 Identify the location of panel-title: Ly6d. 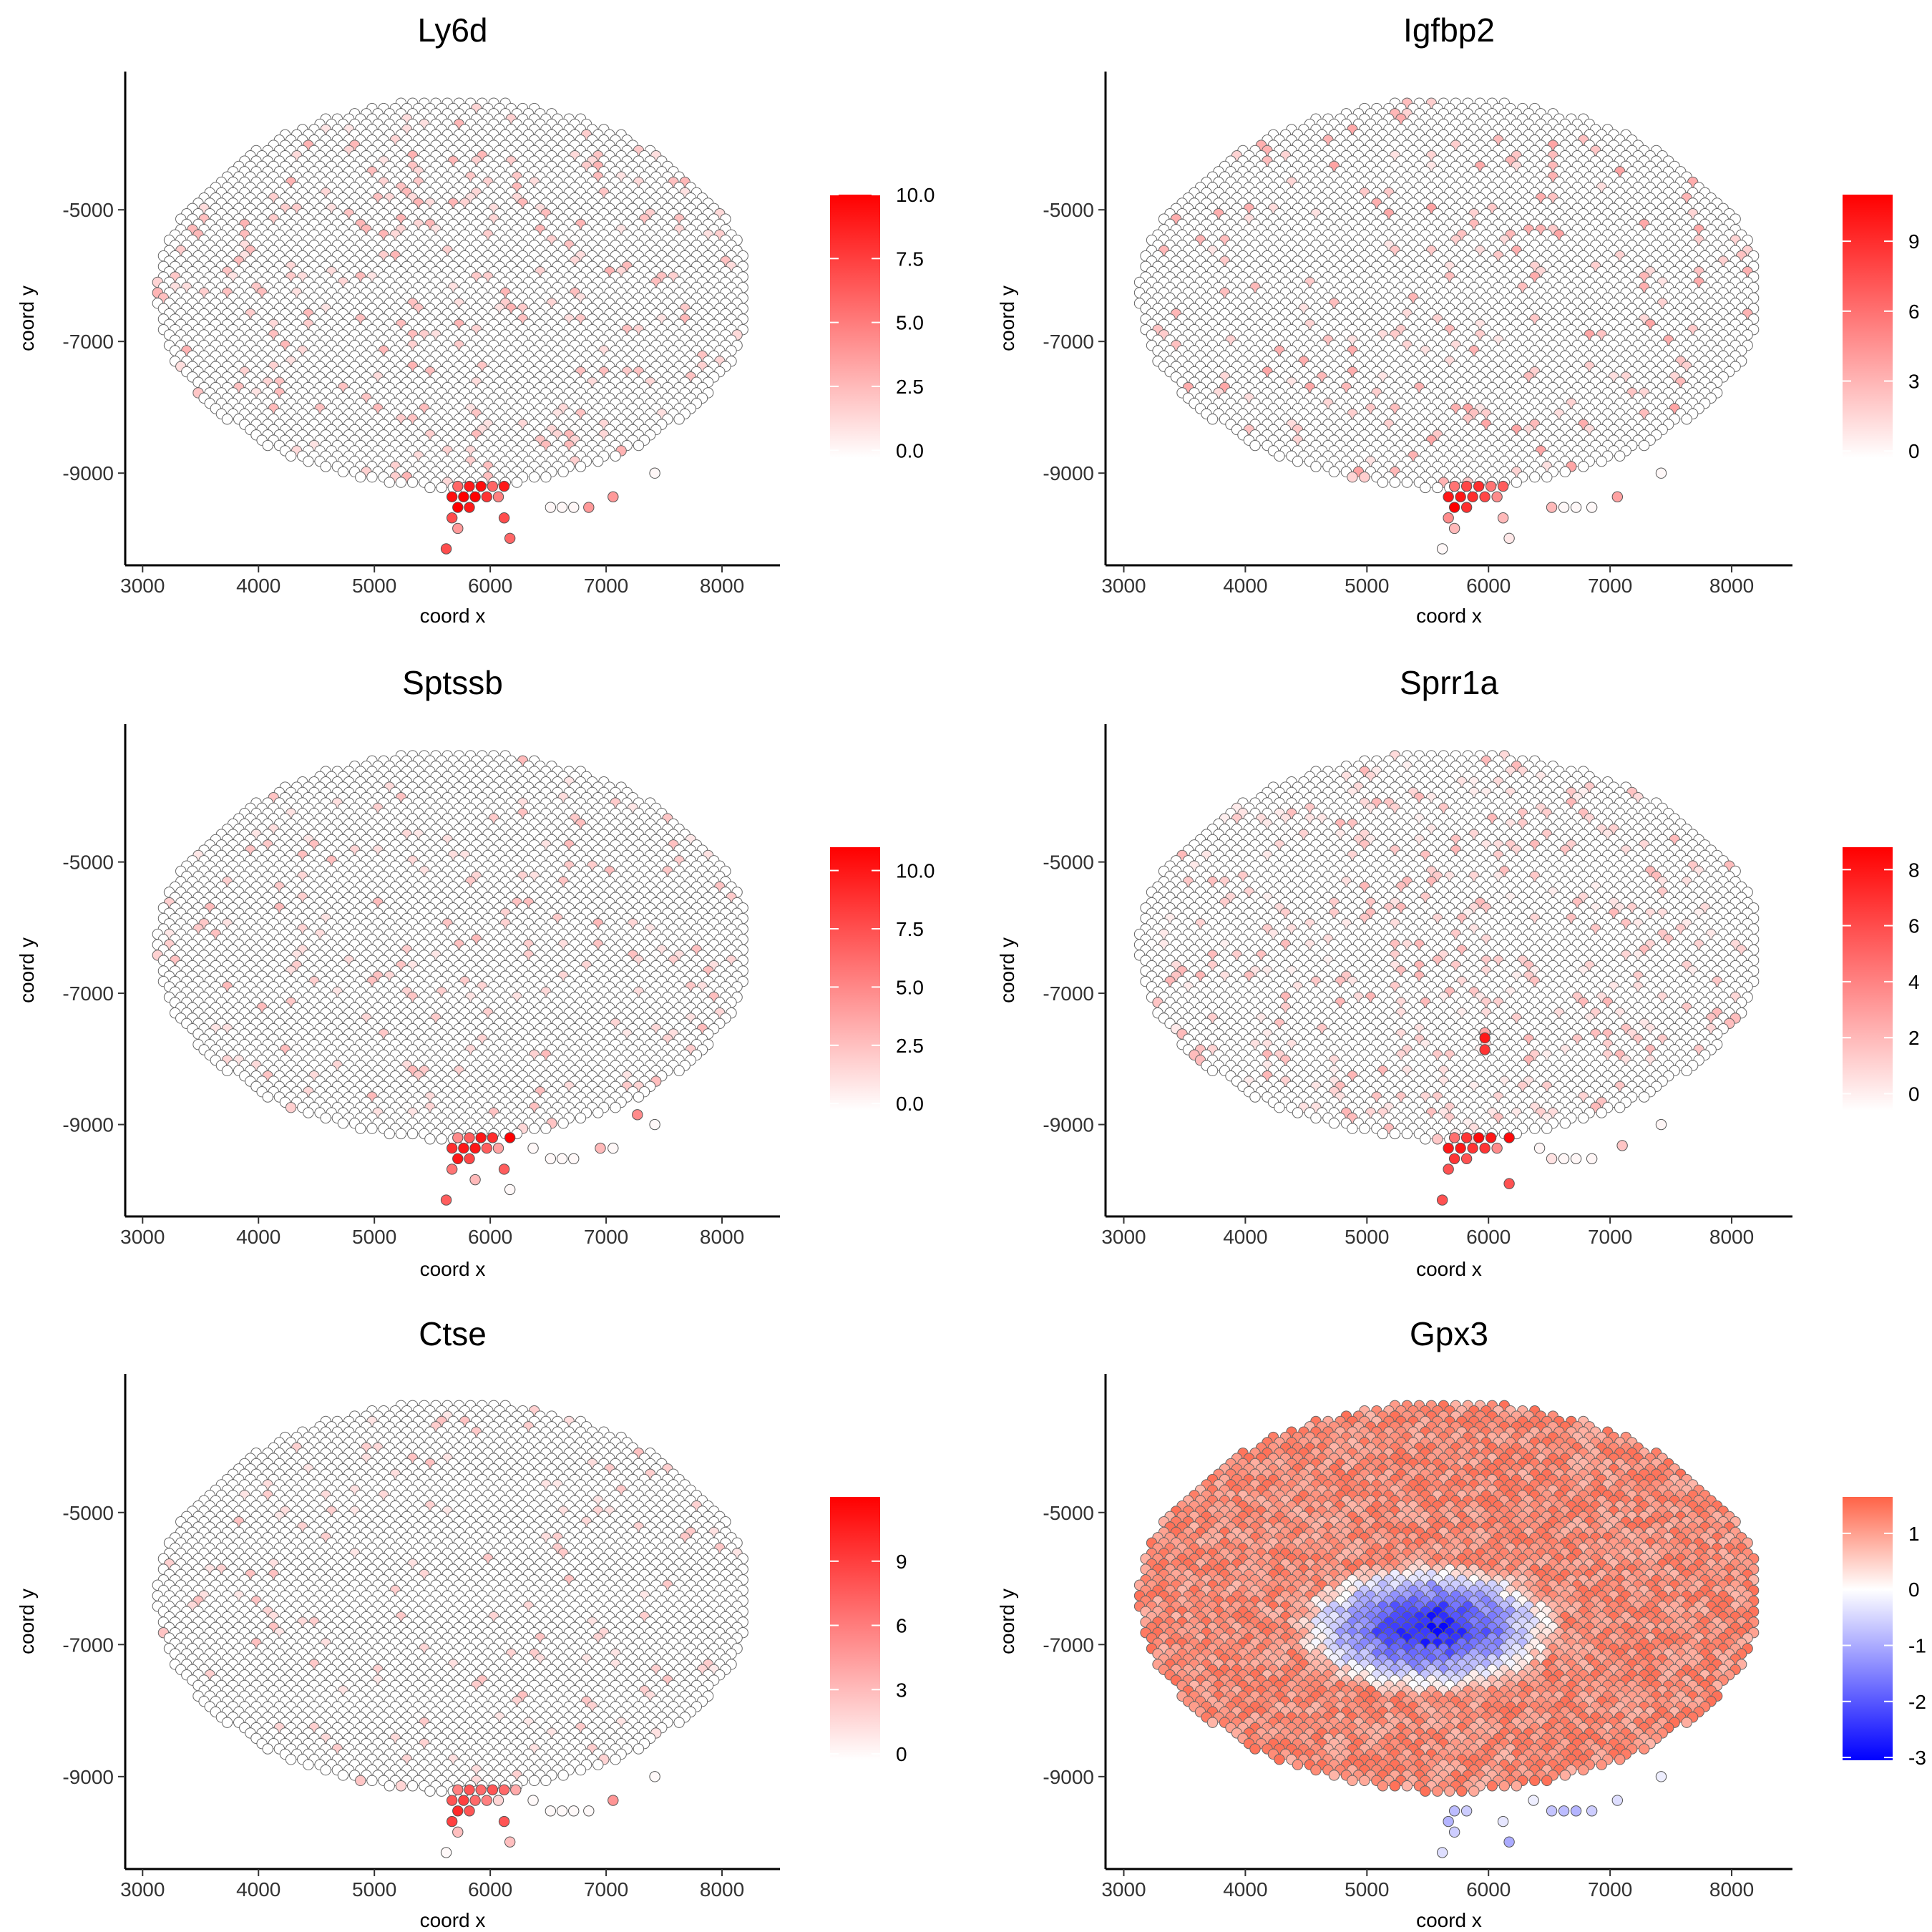
(452, 30).